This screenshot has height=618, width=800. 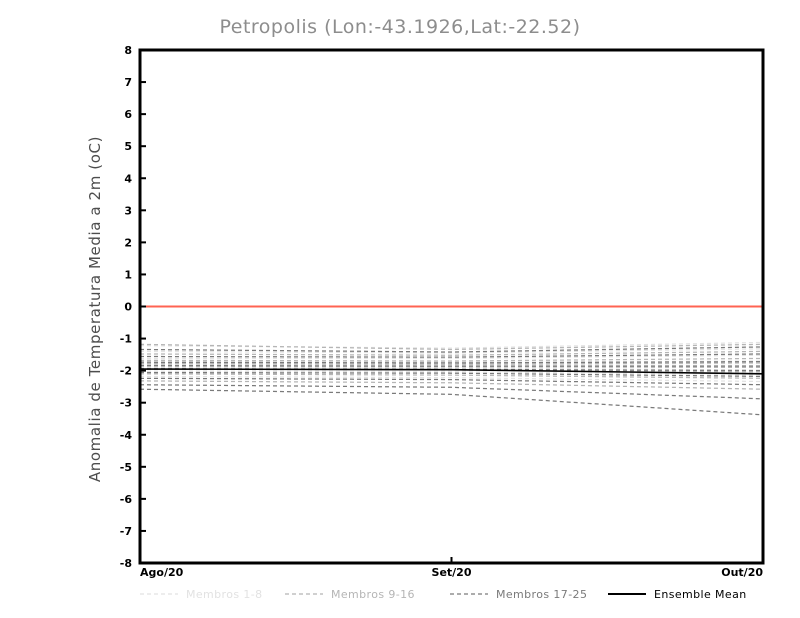 I want to click on x-axis-tick-label: Ago/20, so click(x=162, y=572).